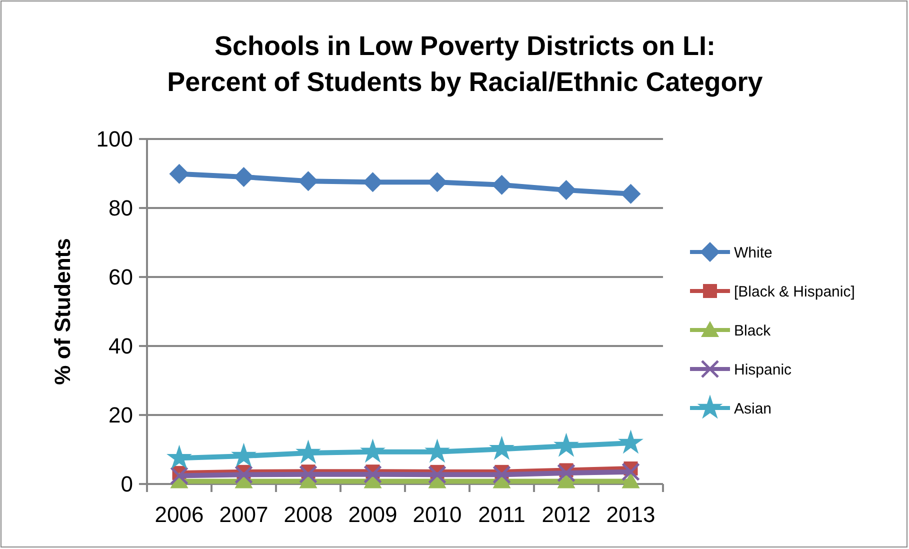 This screenshot has height=549, width=909. What do you see at coordinates (62, 311) in the screenshot?
I see `y-axis-title: % of Students` at bounding box center [62, 311].